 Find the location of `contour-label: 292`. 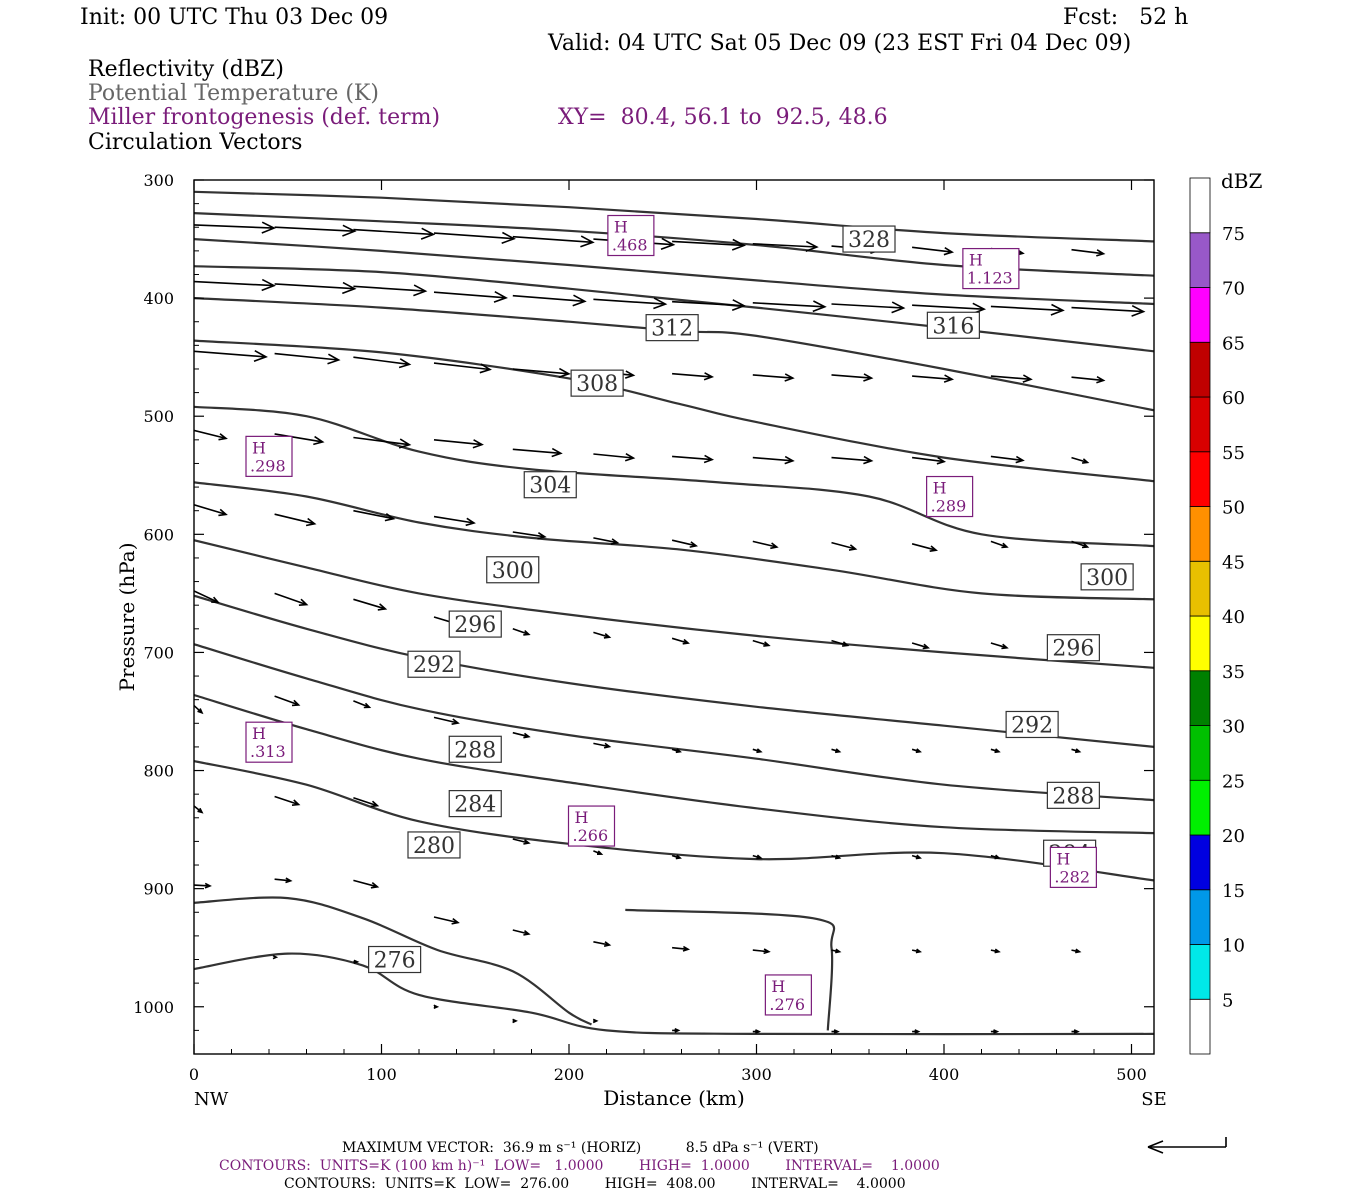

contour-label: 292 is located at coordinates (1032, 724).